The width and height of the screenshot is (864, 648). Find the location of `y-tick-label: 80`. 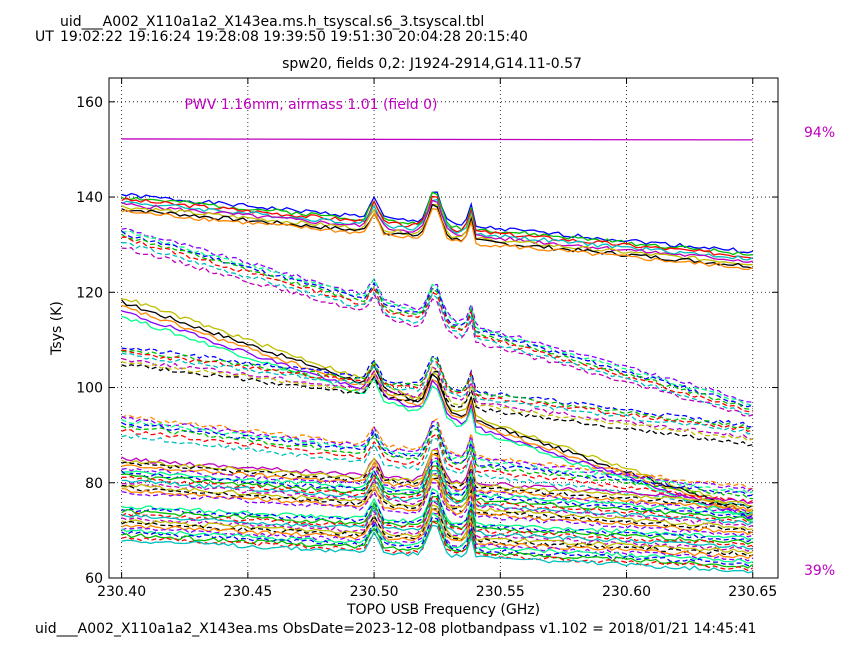

y-tick-label: 80 is located at coordinates (94, 484).